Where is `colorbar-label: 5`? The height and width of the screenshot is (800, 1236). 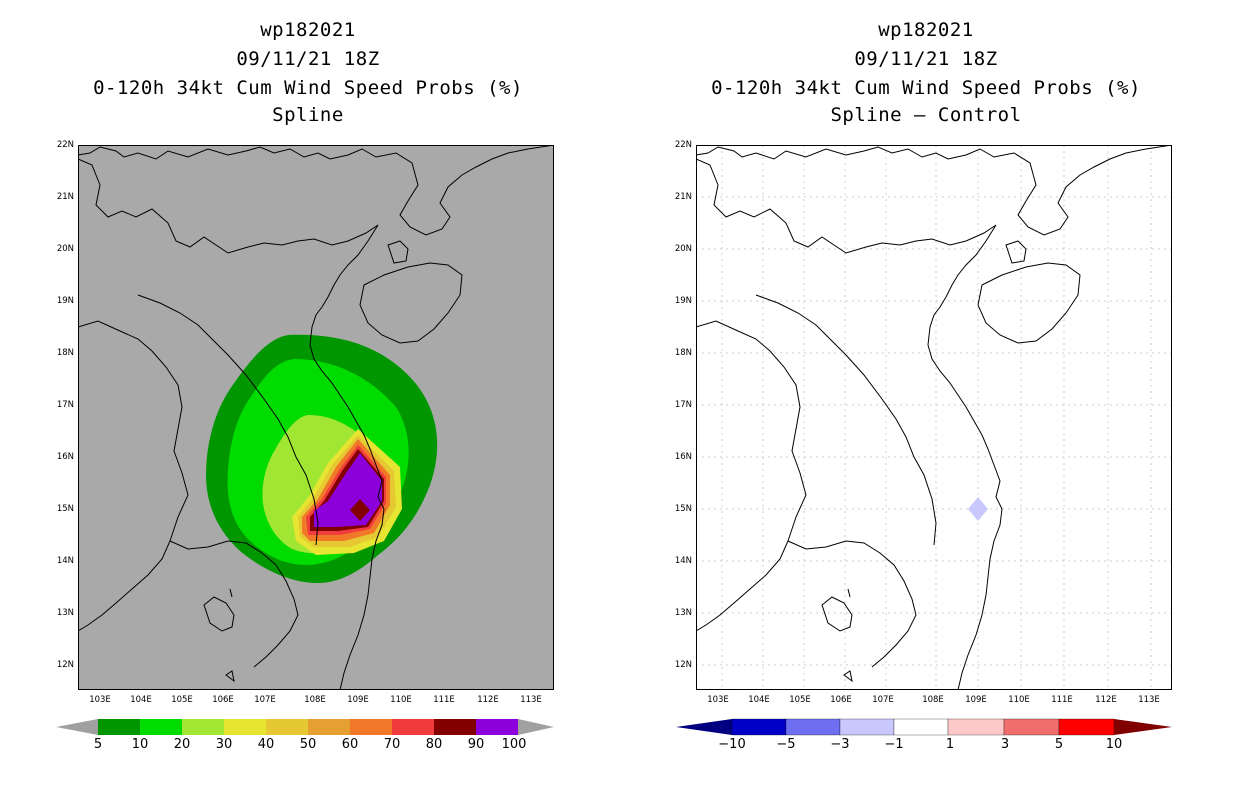 colorbar-label: 5 is located at coordinates (98, 744).